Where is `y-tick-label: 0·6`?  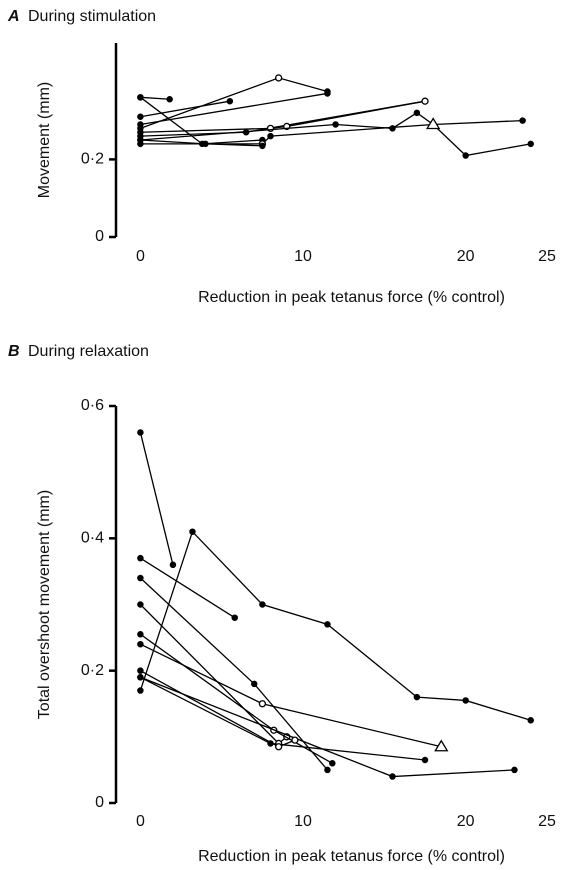 y-tick-label: 0·6 is located at coordinates (92, 405).